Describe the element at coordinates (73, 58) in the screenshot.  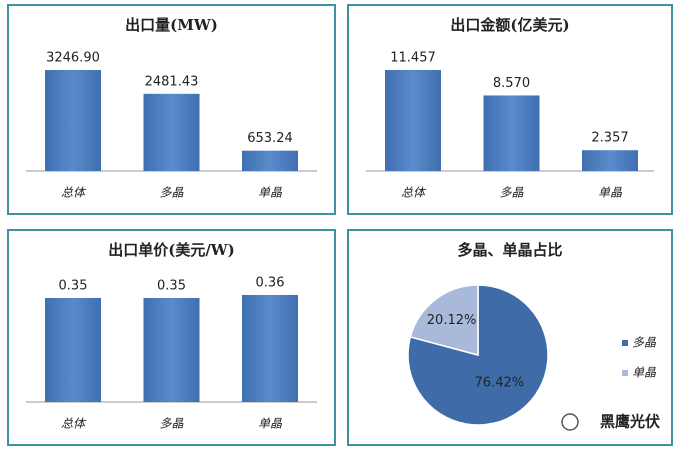
I see `data-label: 3246.90` at that location.